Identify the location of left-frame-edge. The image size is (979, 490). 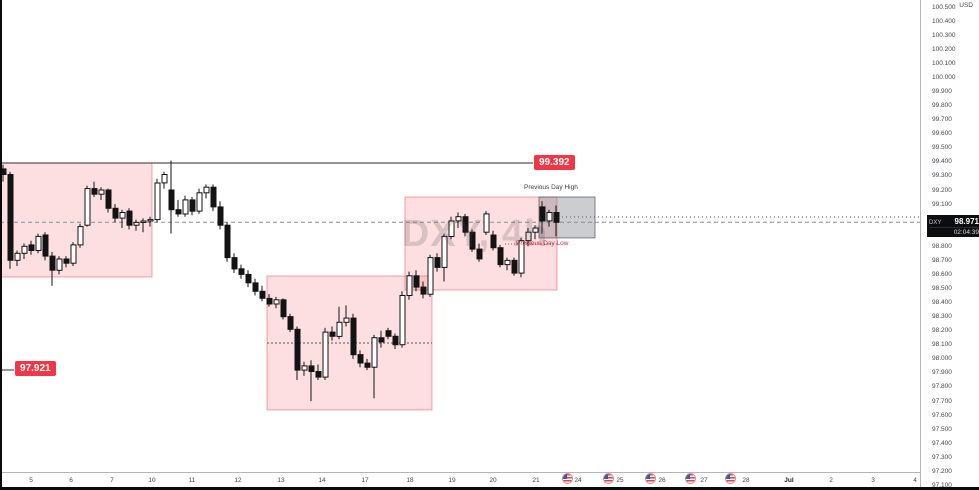
(1, 245).